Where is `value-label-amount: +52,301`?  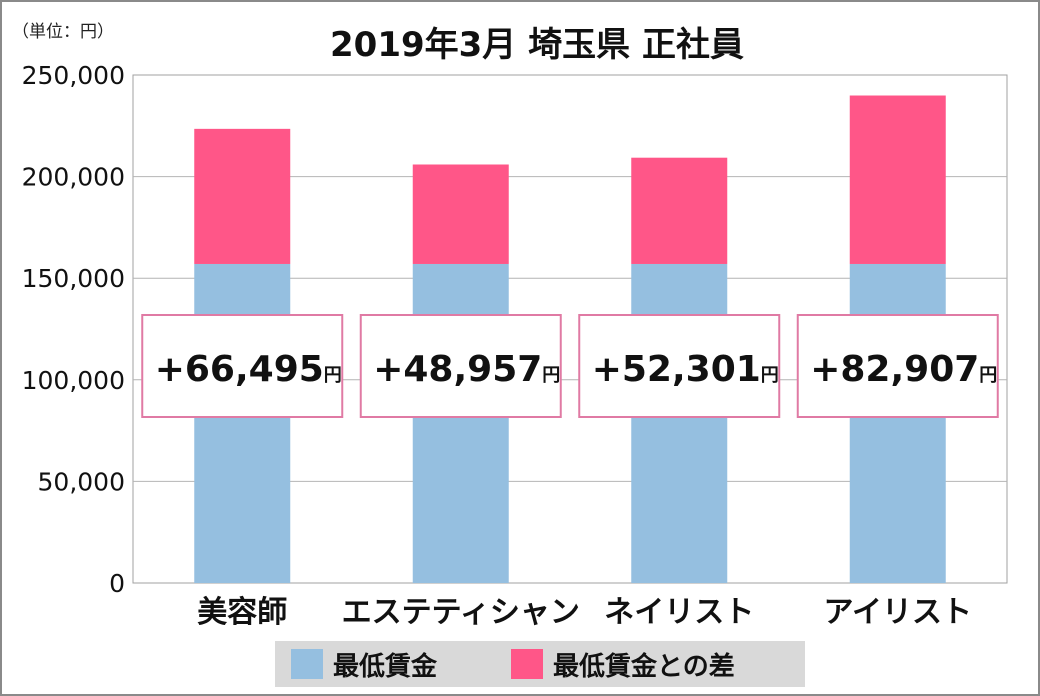
value-label-amount: +52,301 is located at coordinates (676, 369).